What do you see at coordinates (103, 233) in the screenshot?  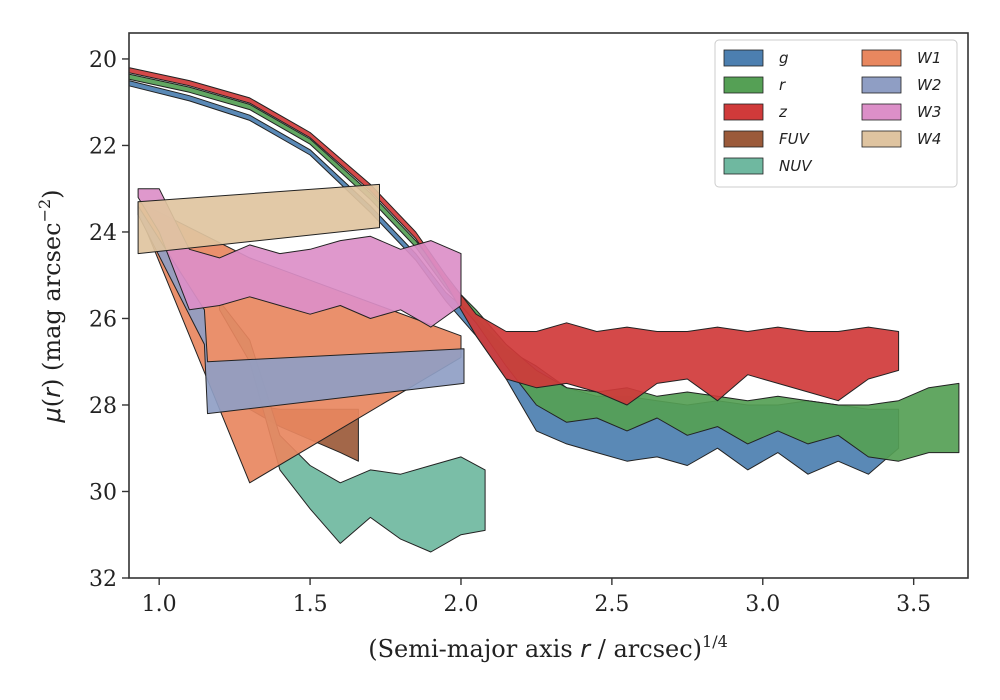 I see `y-tick-label: 24` at bounding box center [103, 233].